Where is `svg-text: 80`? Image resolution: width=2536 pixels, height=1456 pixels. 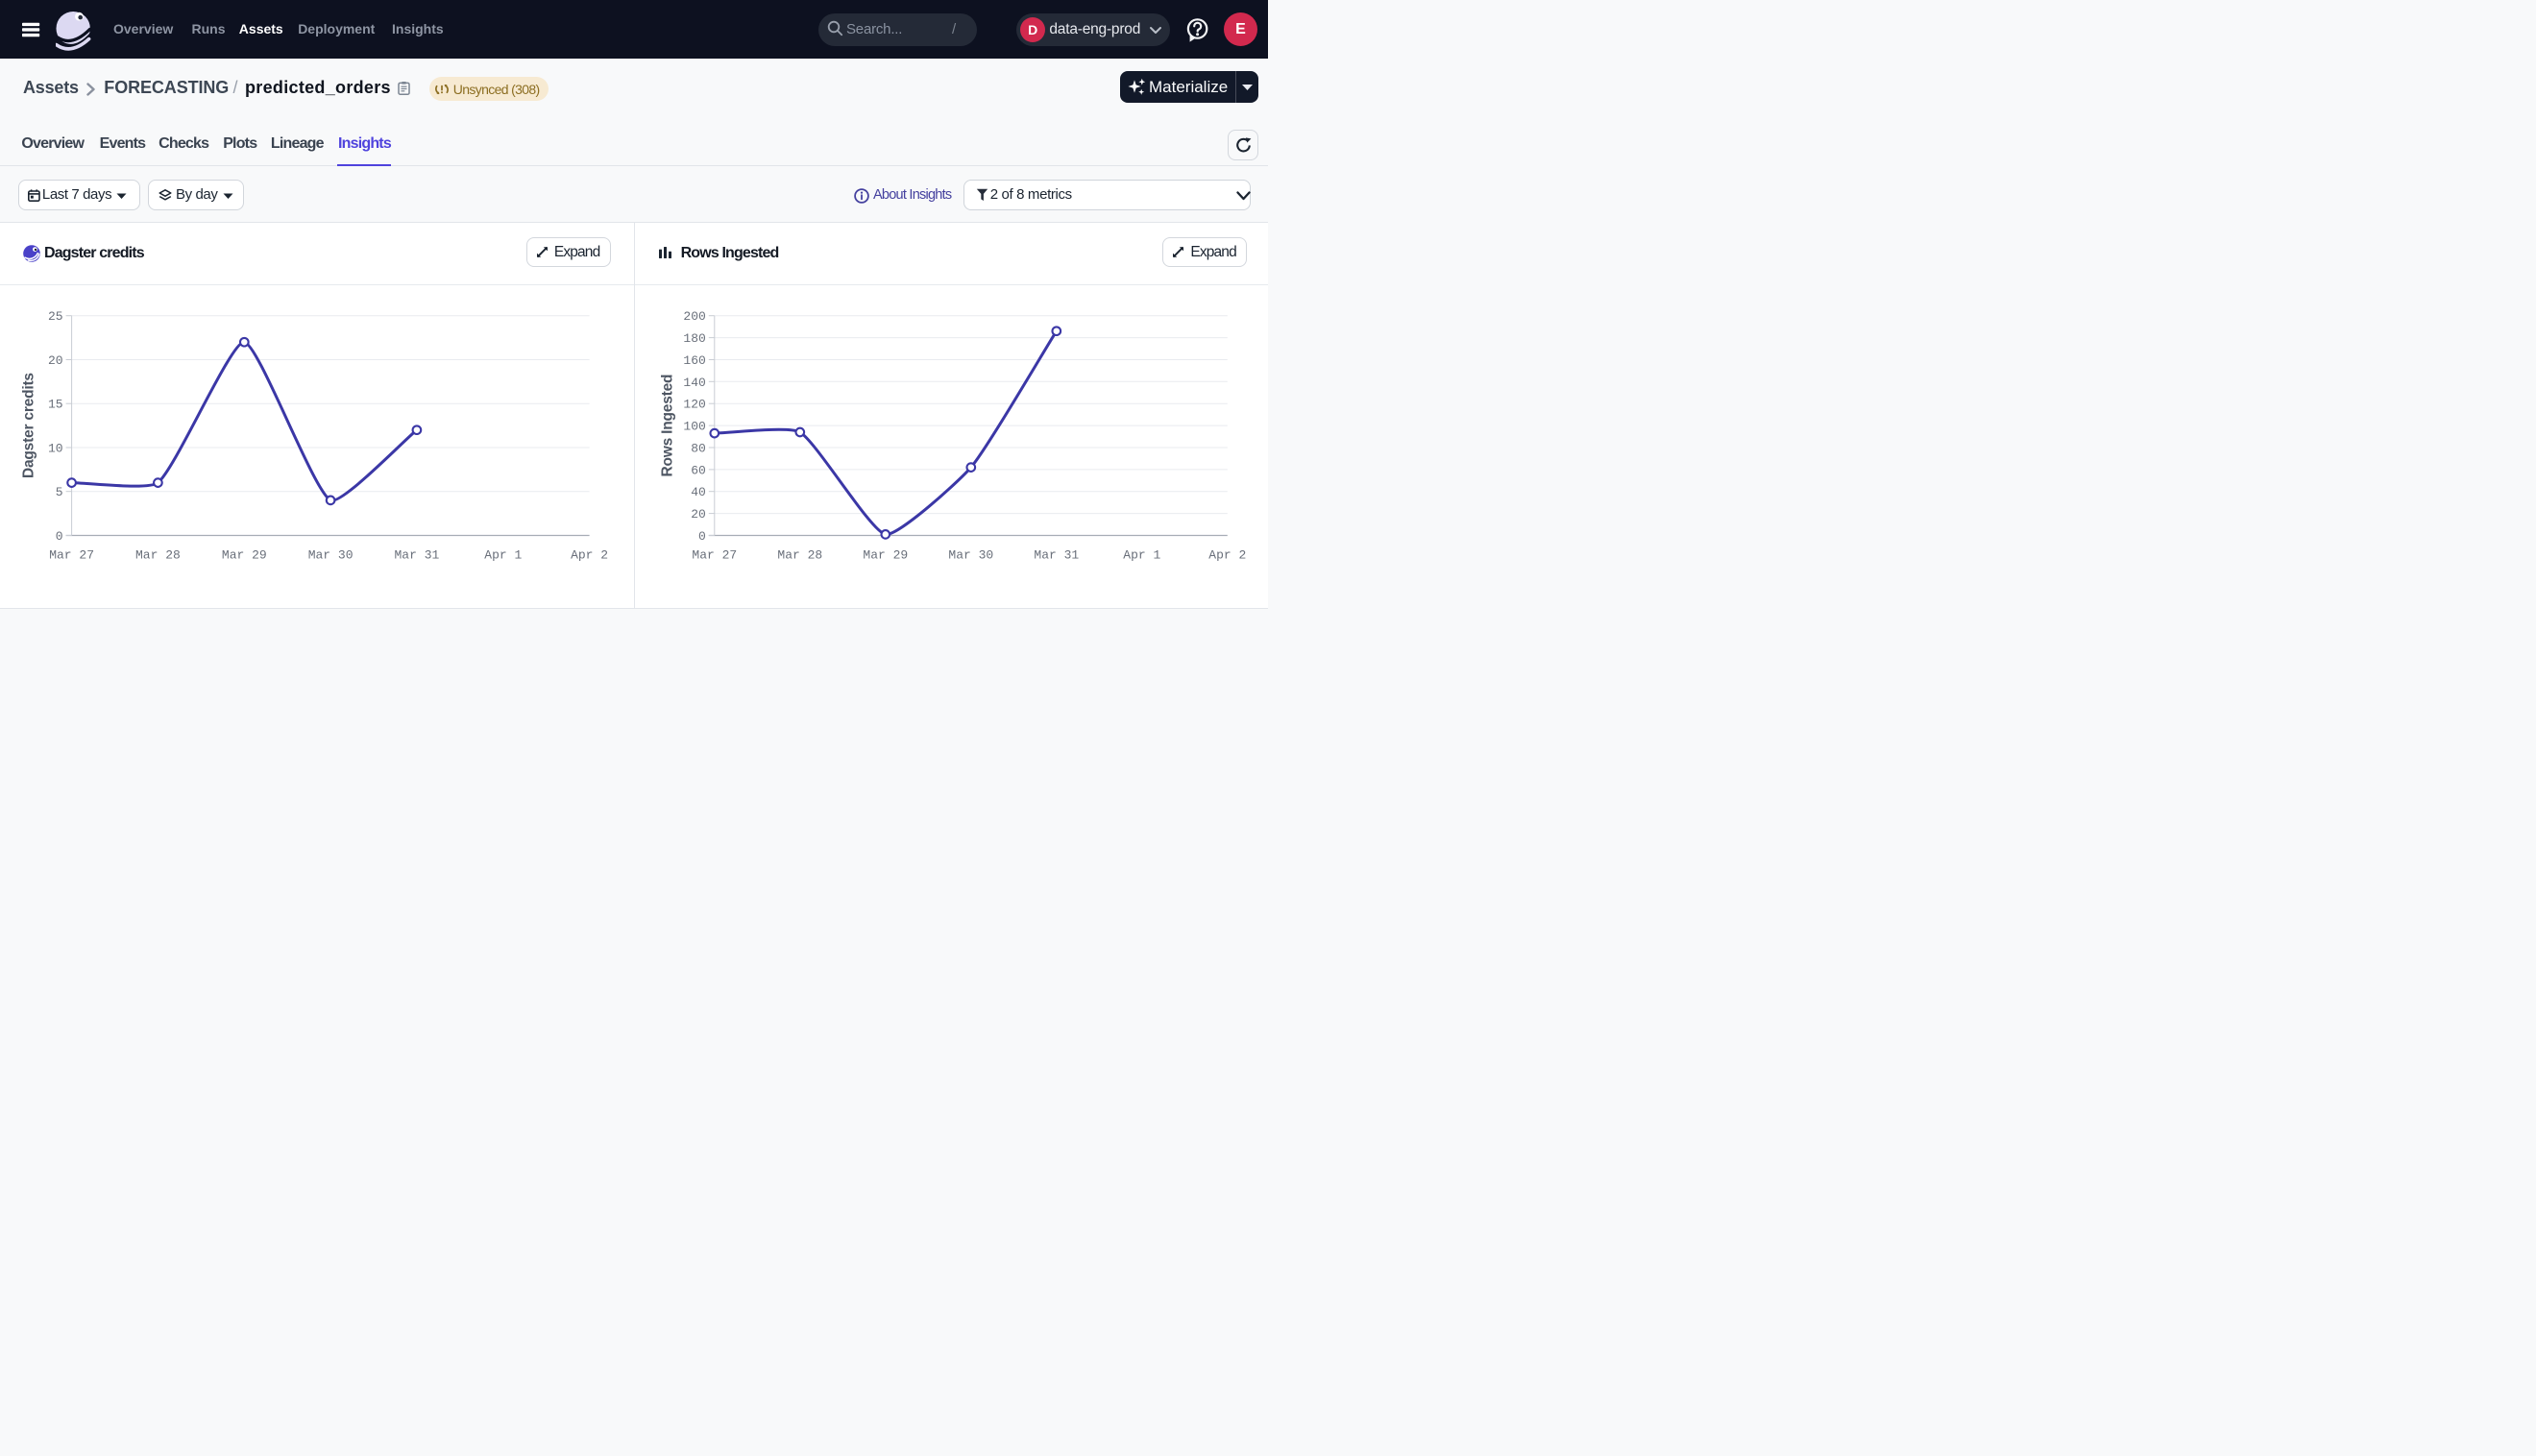 svg-text: 80 is located at coordinates (698, 449).